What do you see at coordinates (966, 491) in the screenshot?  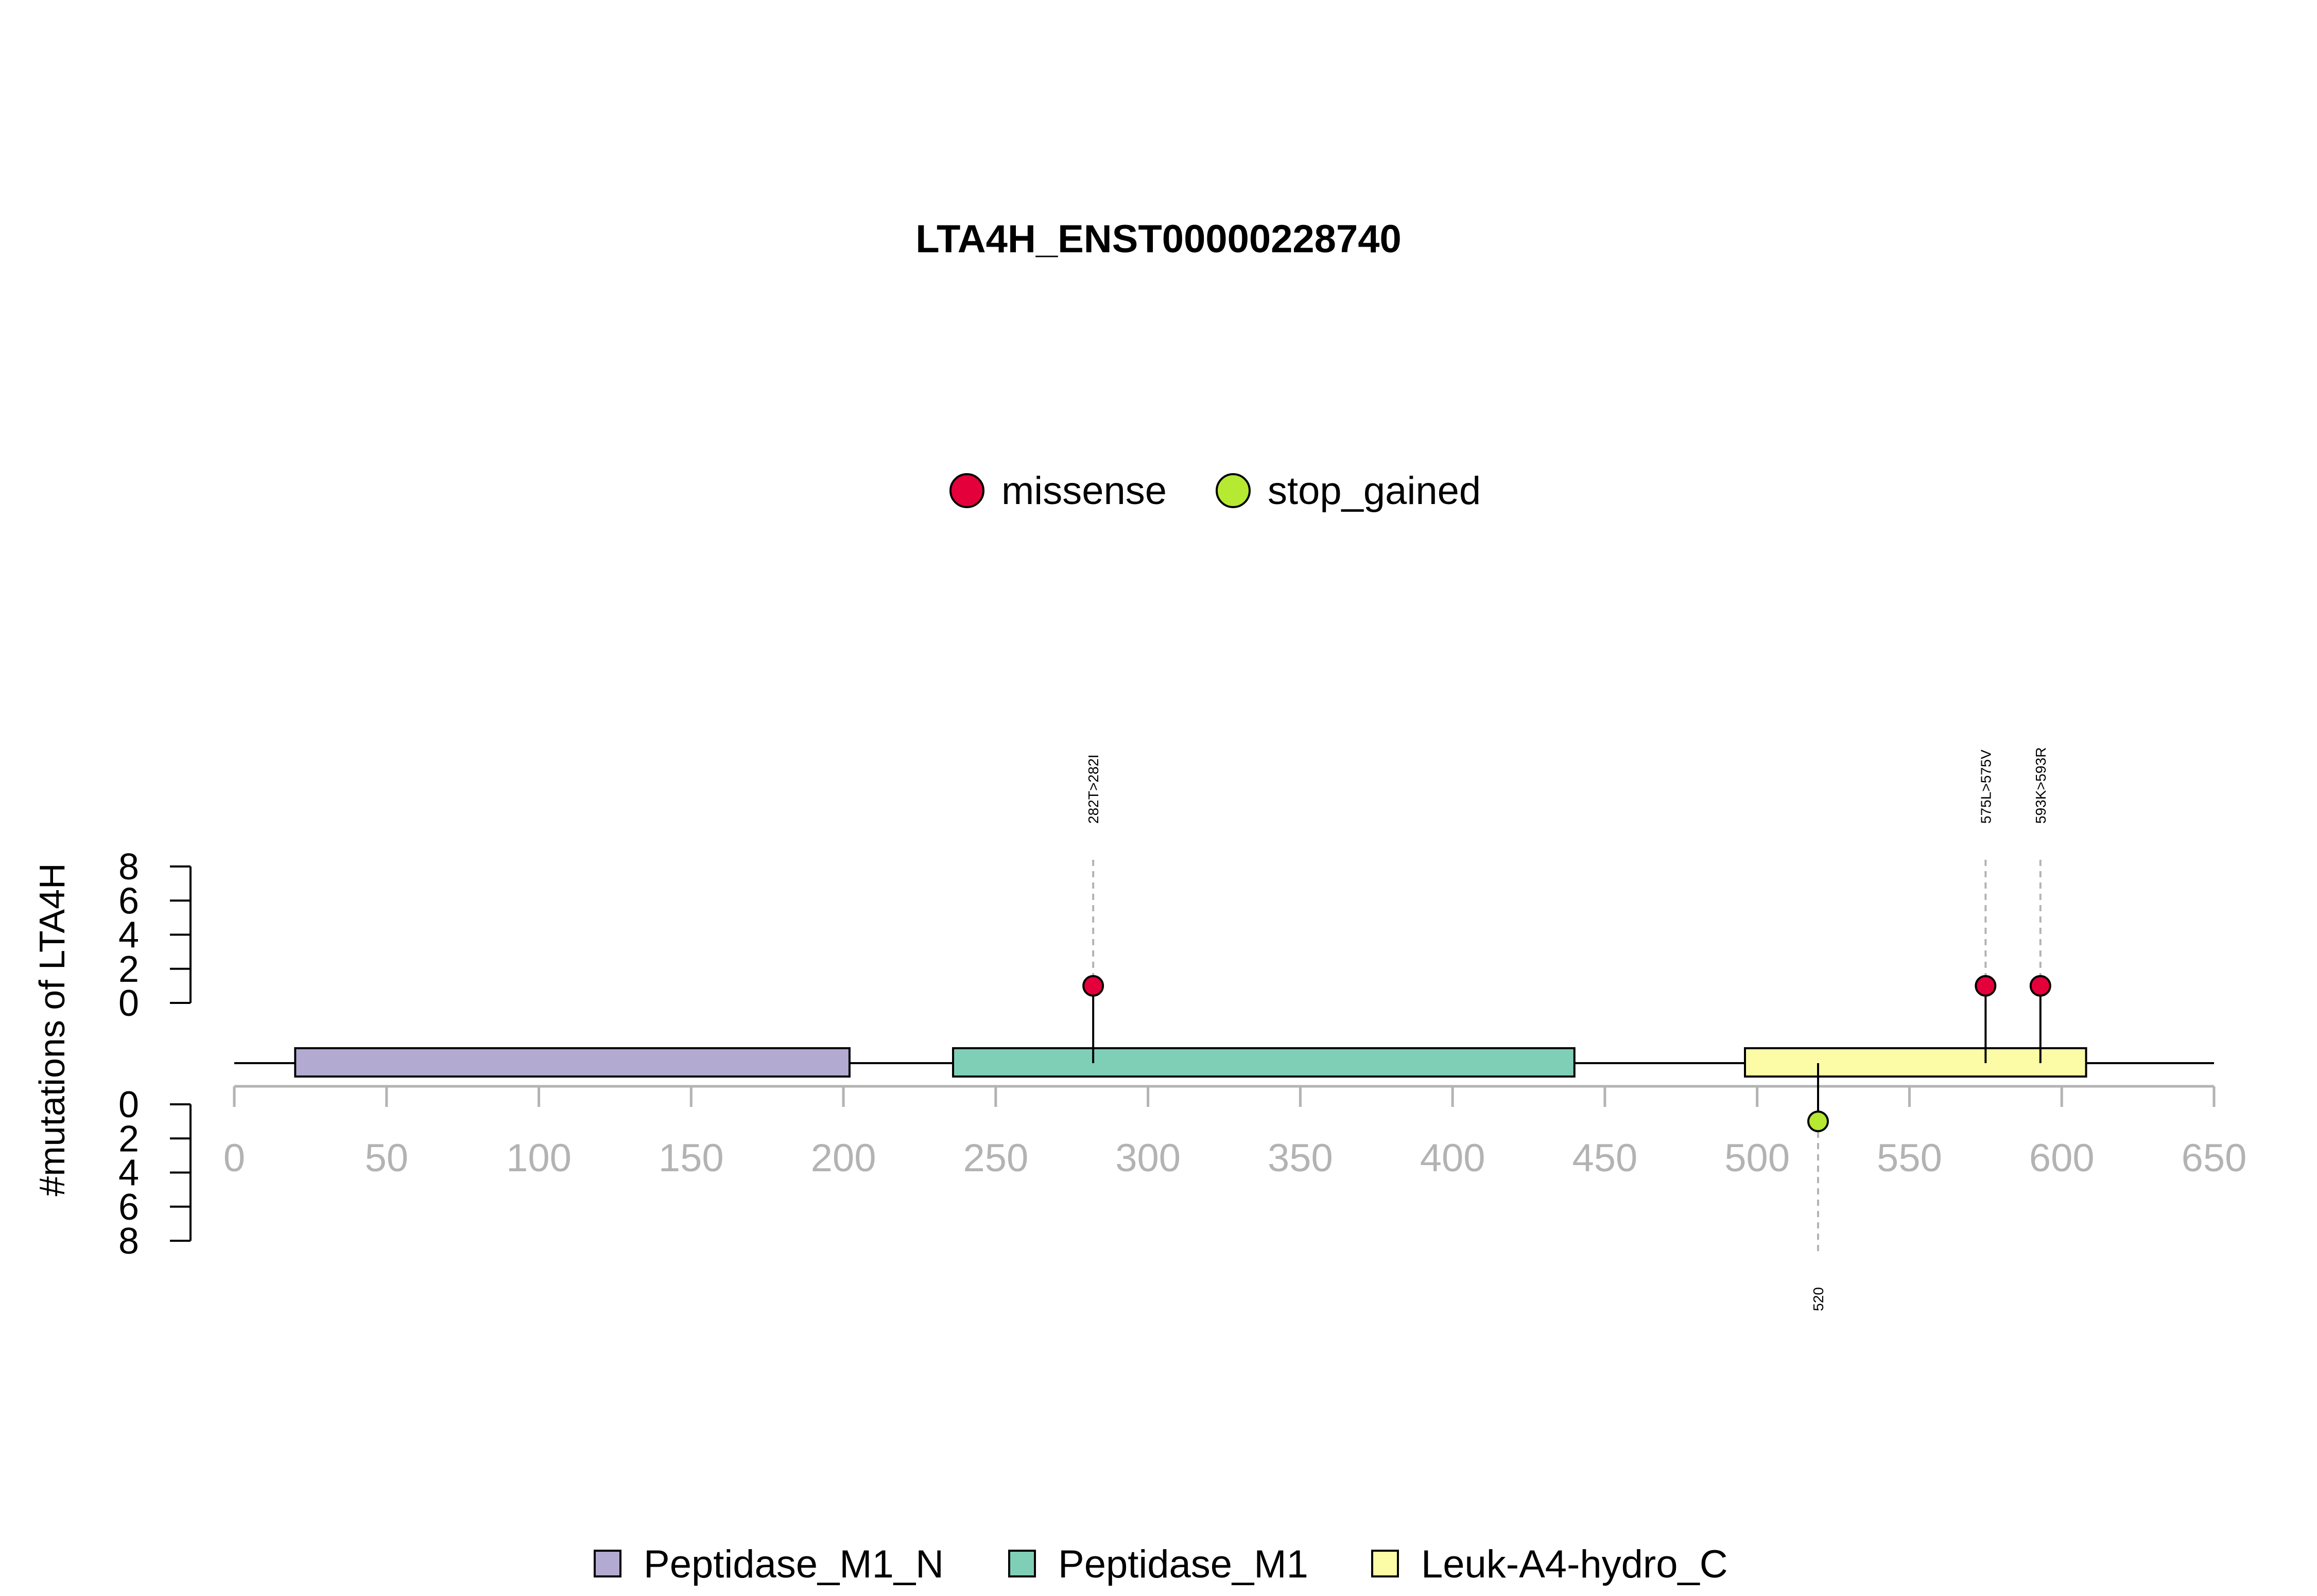 I see `legend-marker-missense` at bounding box center [966, 491].